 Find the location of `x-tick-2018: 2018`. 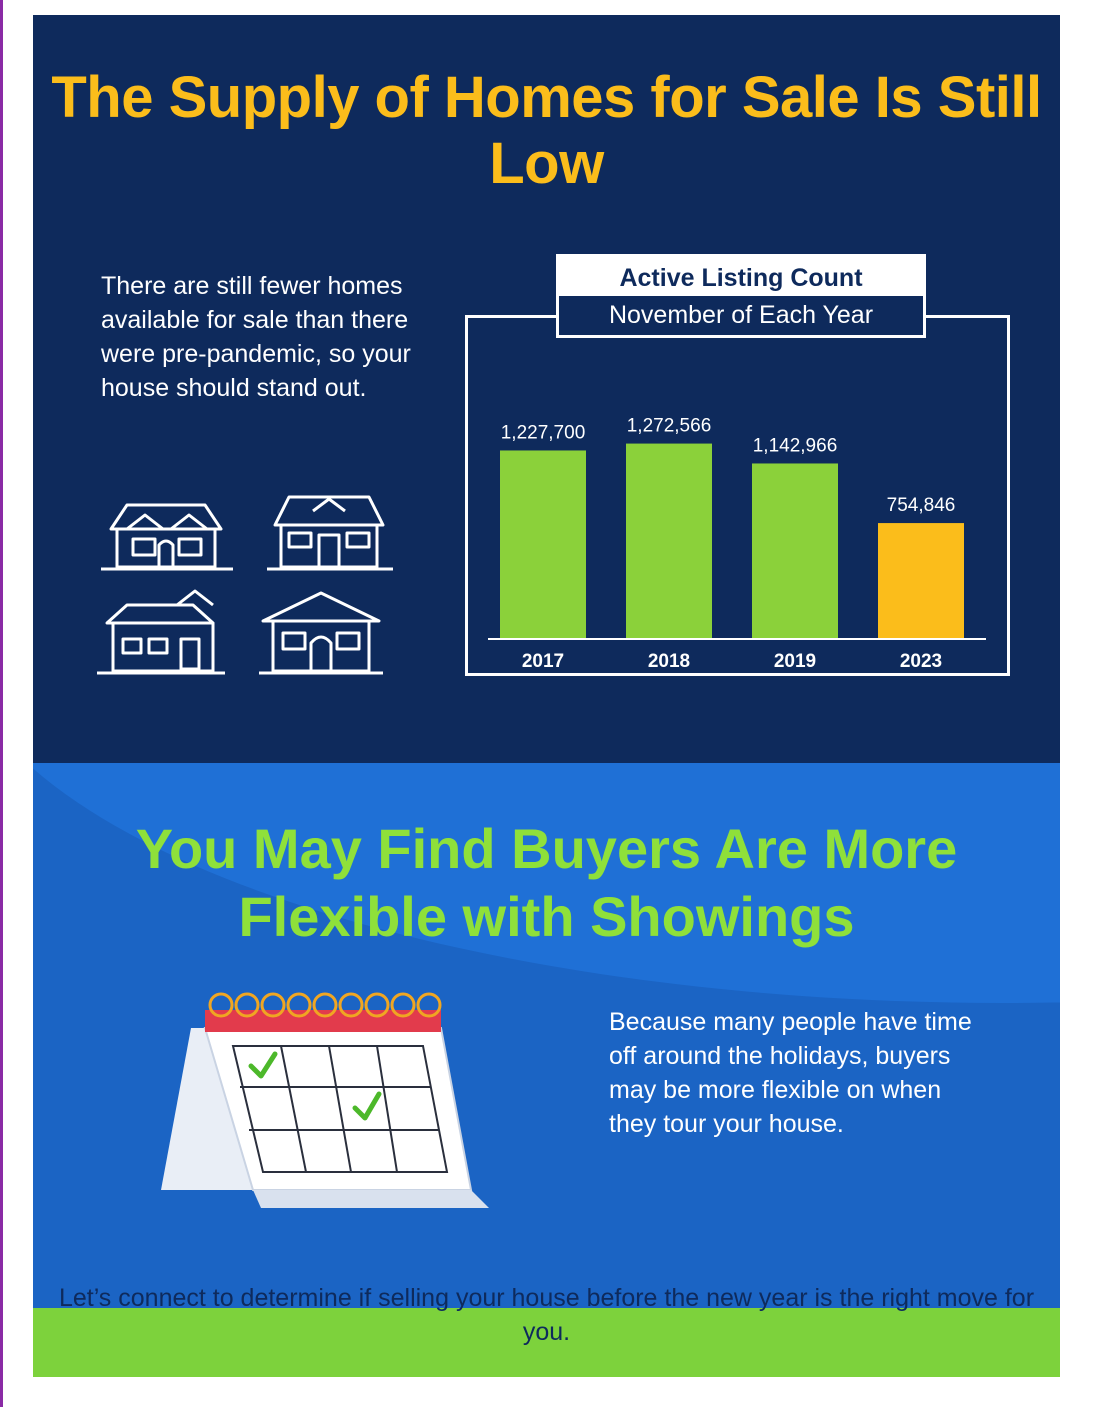

x-tick-2018: 2018 is located at coordinates (669, 661).